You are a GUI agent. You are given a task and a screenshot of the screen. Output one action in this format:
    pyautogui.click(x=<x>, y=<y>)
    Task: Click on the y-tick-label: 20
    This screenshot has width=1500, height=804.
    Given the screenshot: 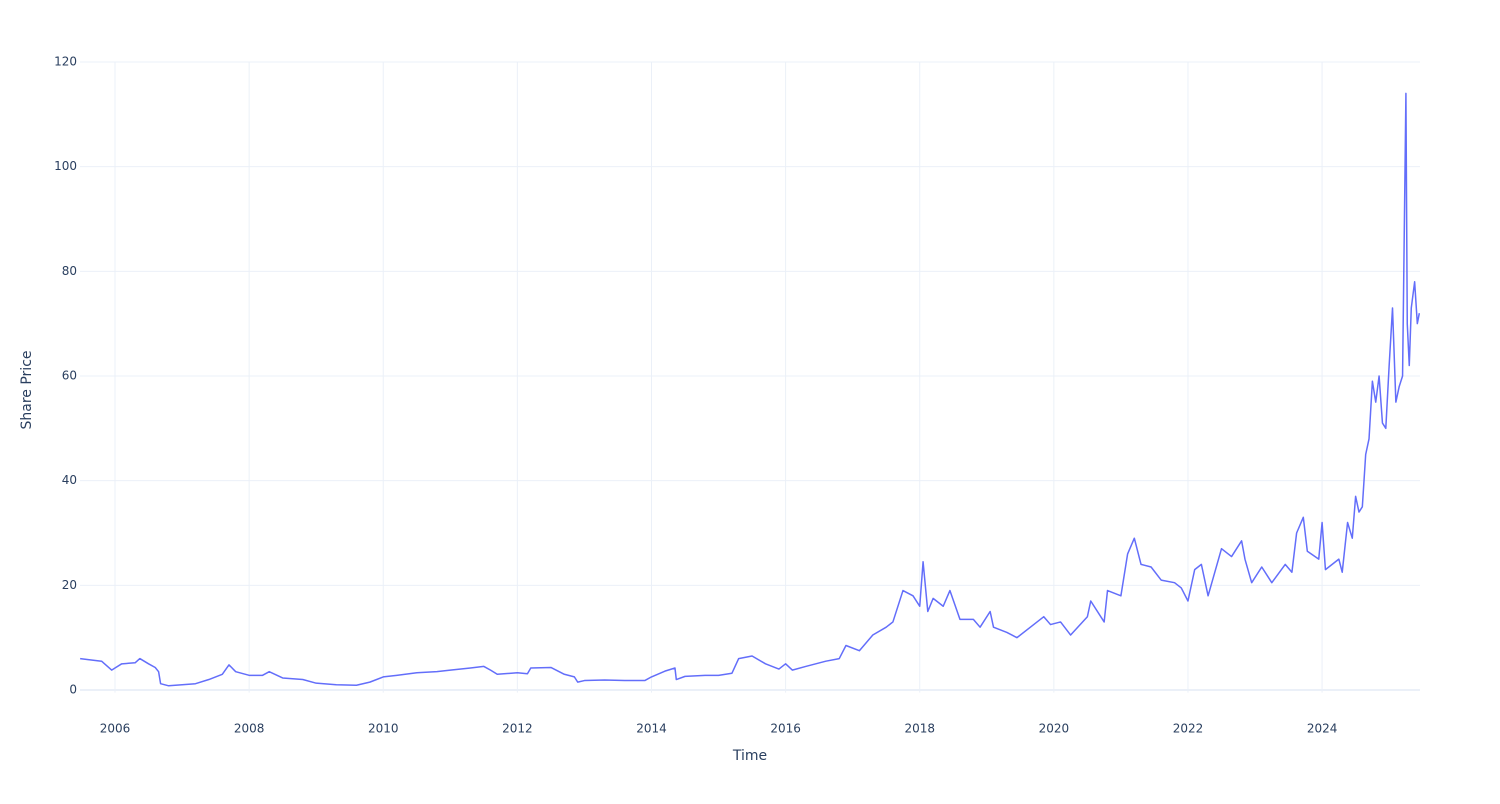 What is the action you would take?
    pyautogui.click(x=69, y=585)
    